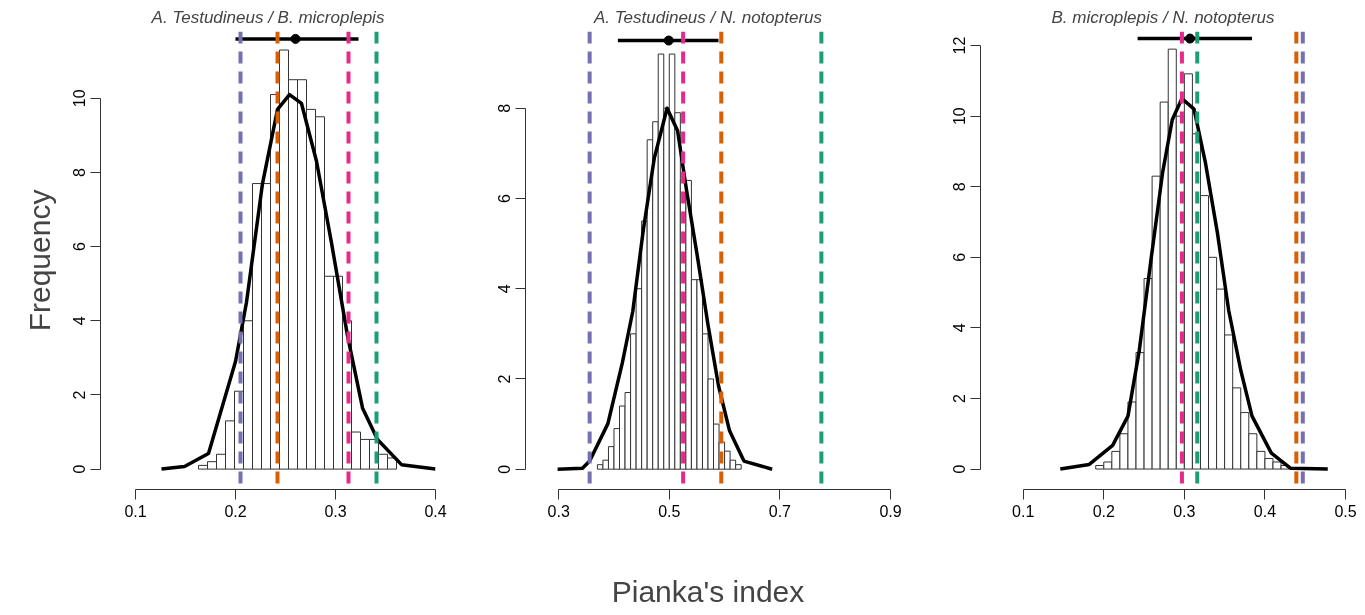  I want to click on x-tick-label: 0.9, so click(890, 511).